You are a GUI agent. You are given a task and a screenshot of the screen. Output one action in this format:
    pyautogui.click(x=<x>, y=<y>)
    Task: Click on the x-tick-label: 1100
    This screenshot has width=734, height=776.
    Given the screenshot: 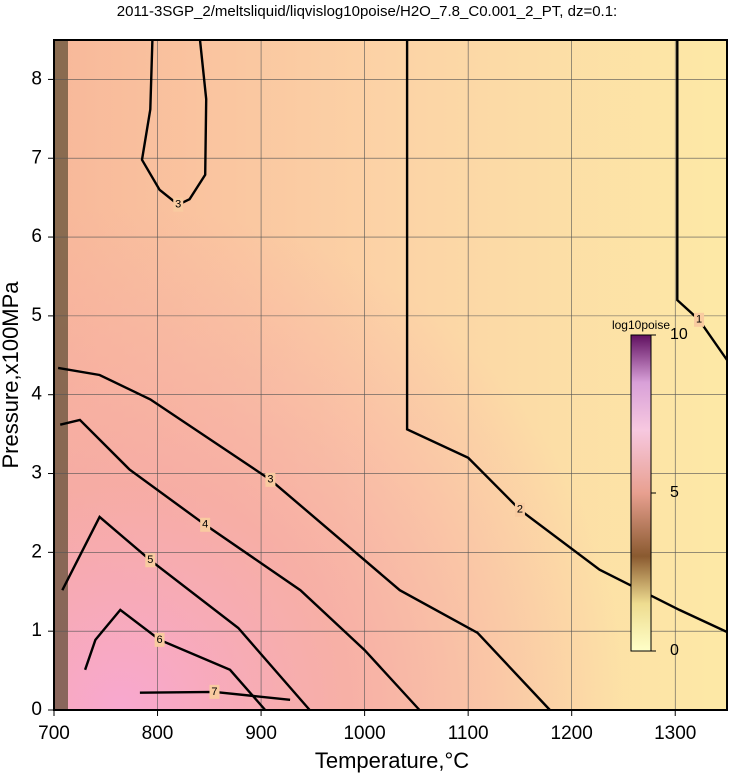 What is the action you would take?
    pyautogui.click(x=468, y=733)
    